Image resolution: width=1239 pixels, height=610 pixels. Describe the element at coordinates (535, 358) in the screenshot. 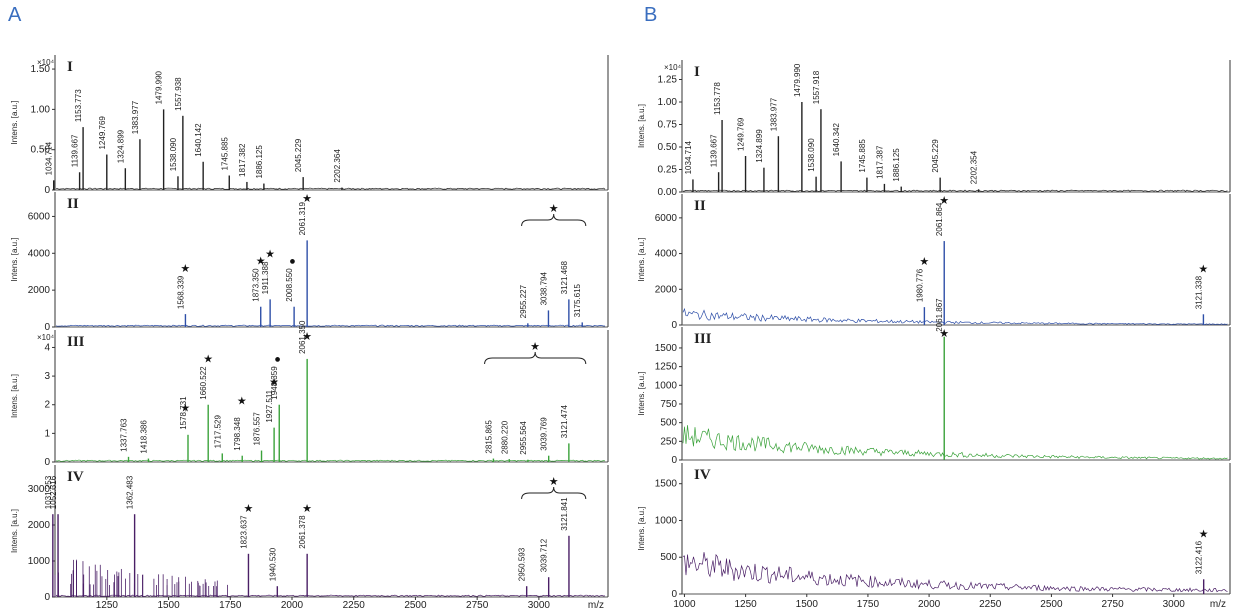

I see `peak-group-bracket` at that location.